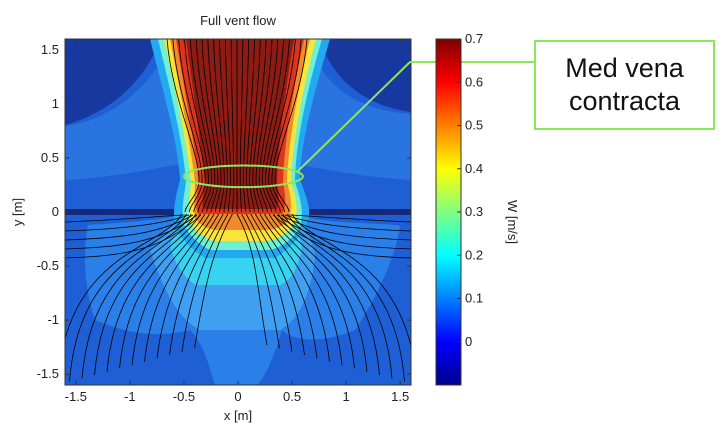  Describe the element at coordinates (400, 396) in the screenshot. I see `x-tick-label: 1.5` at that location.